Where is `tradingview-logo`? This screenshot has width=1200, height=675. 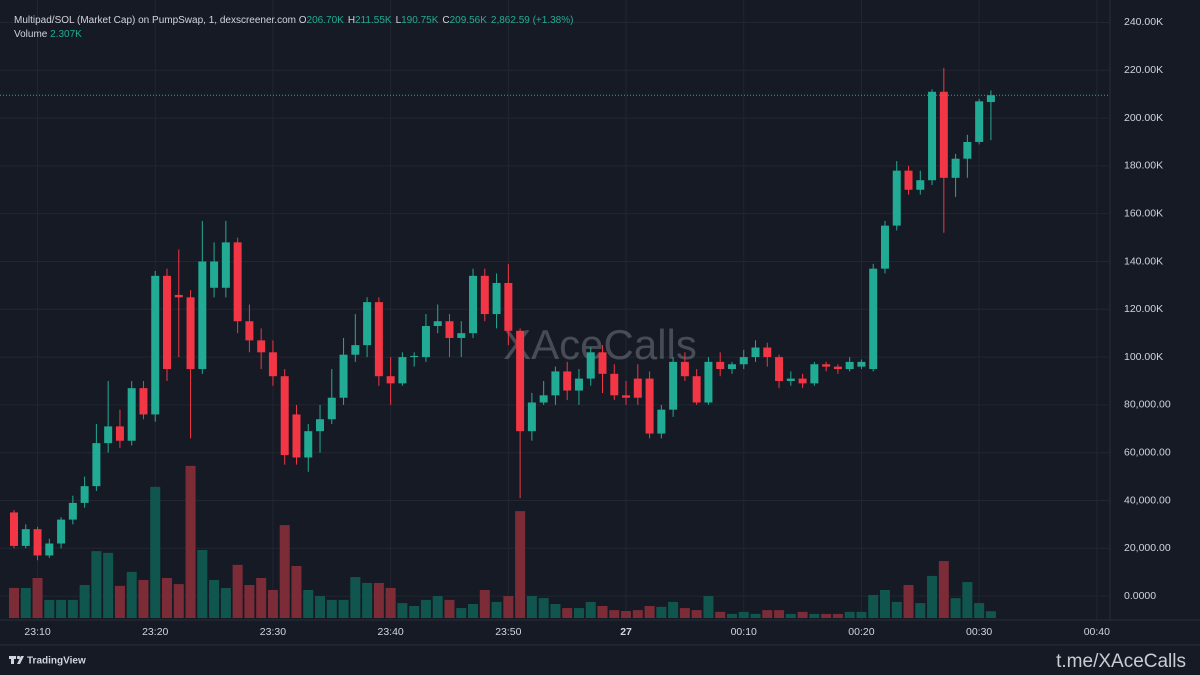
tradingview-logo is located at coordinates (16, 659).